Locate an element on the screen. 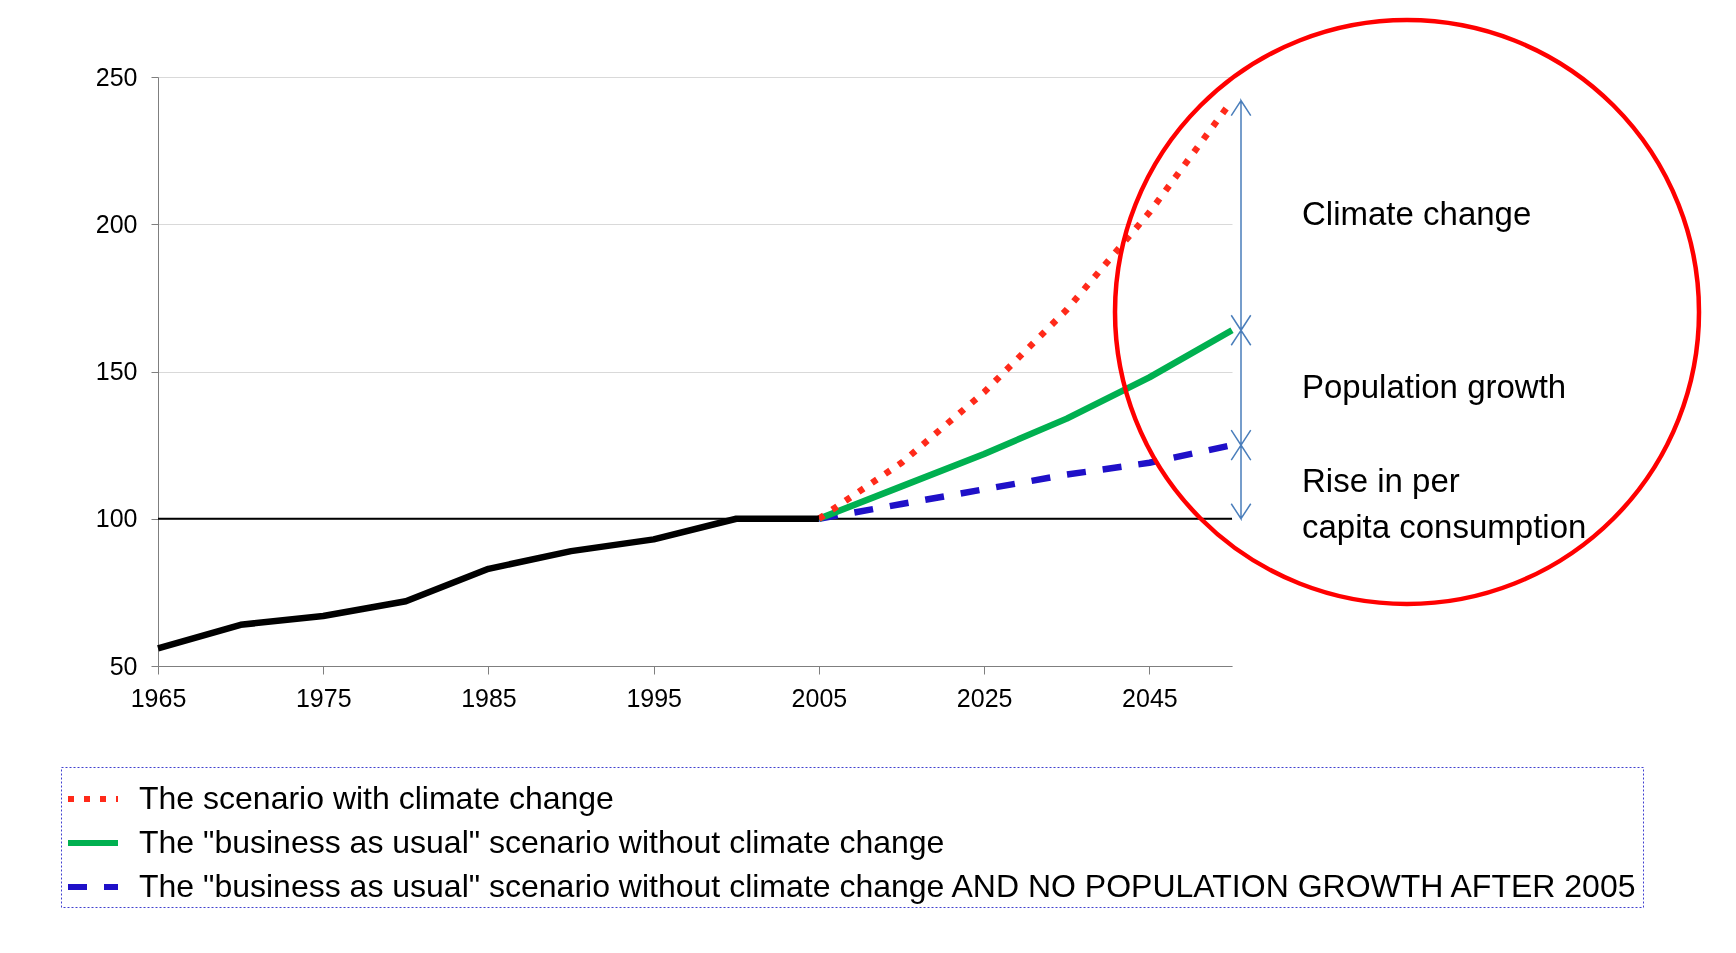 The height and width of the screenshot is (953, 1736). y-tick-label: 200 is located at coordinates (116, 223).